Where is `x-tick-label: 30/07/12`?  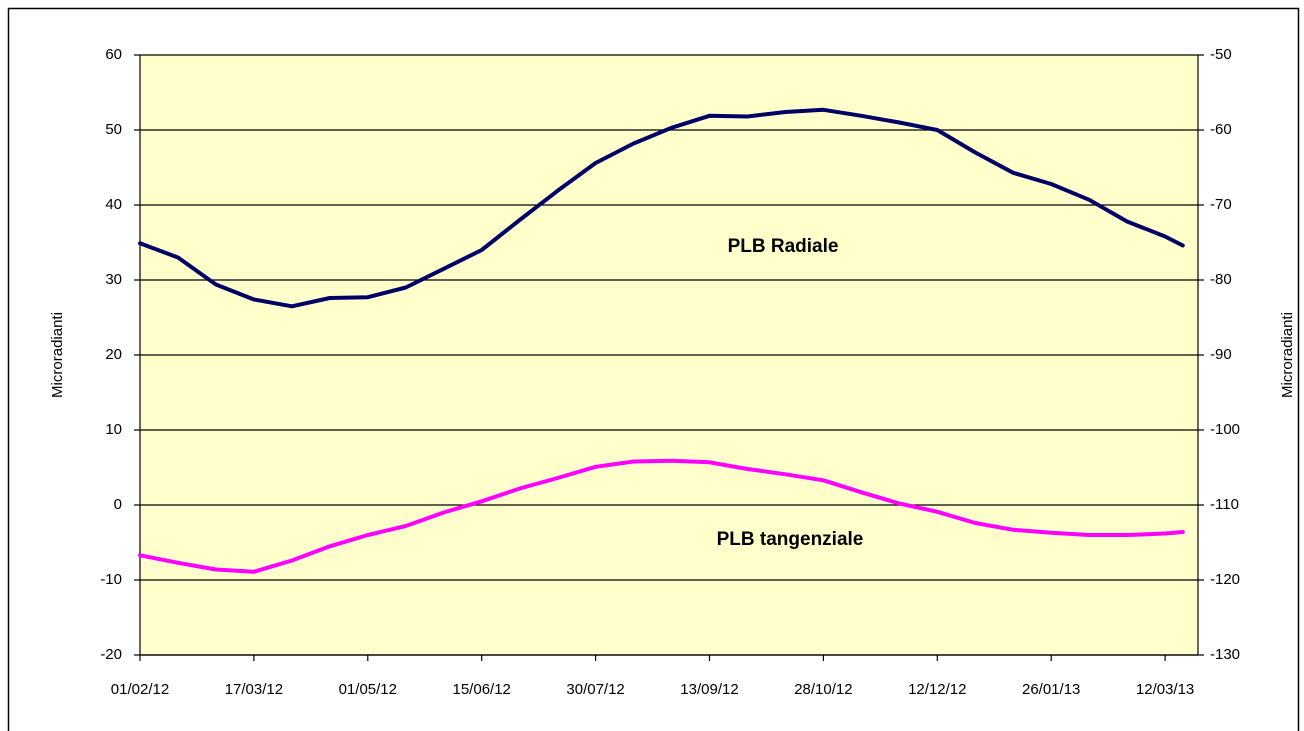
x-tick-label: 30/07/12 is located at coordinates (595, 689).